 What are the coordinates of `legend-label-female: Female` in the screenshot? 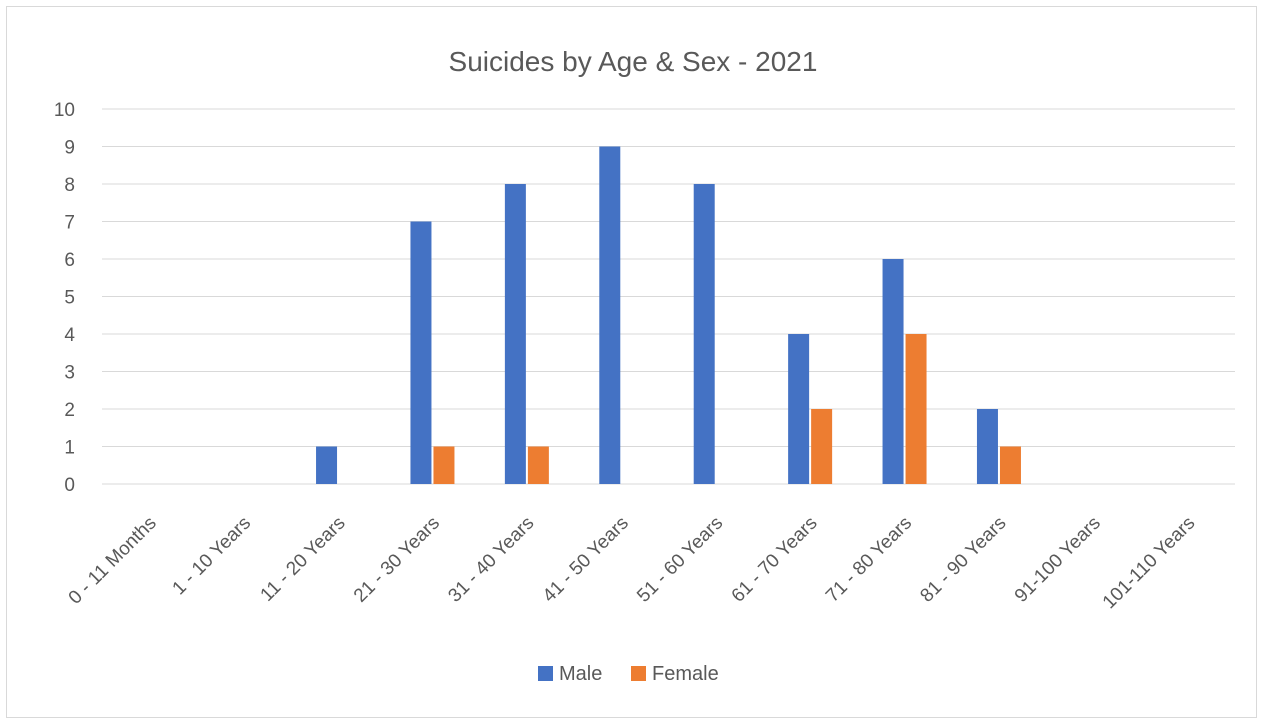 It's located at (685, 674).